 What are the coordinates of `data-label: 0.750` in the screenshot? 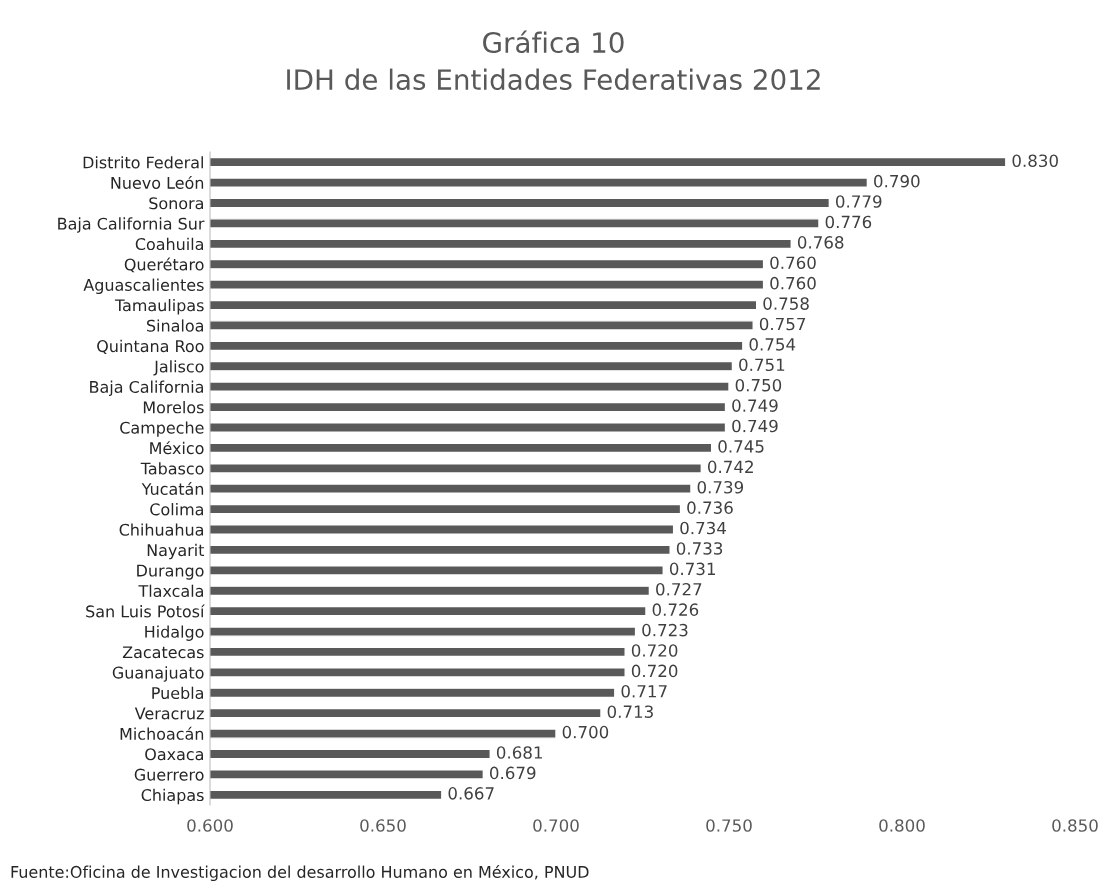 It's located at (758, 385).